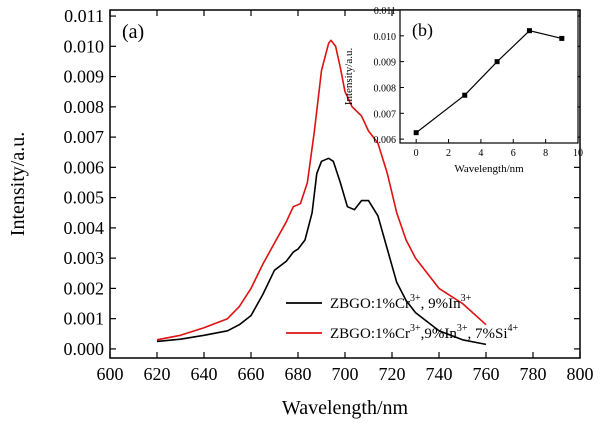 The image size is (600, 423). What do you see at coordinates (84, 77) in the screenshot?
I see `y-tick-label: 0.009` at bounding box center [84, 77].